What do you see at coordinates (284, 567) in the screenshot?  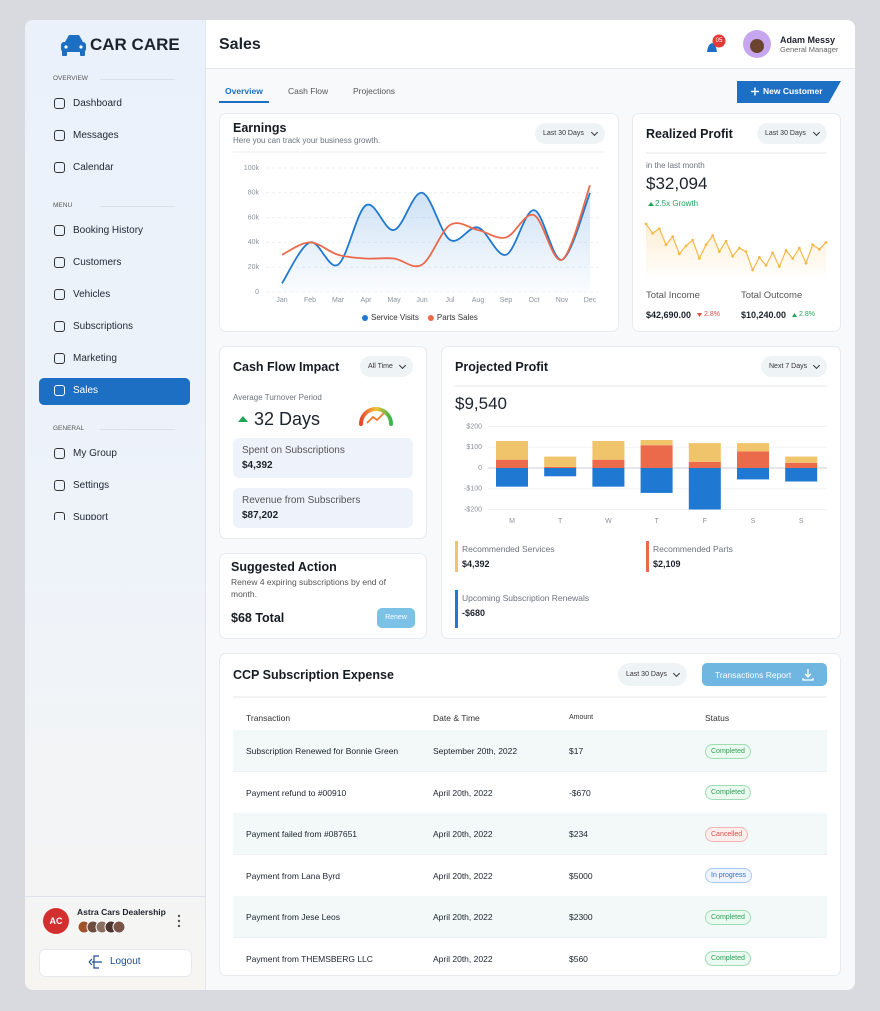 I see `suggested-title: Suggested Action` at bounding box center [284, 567].